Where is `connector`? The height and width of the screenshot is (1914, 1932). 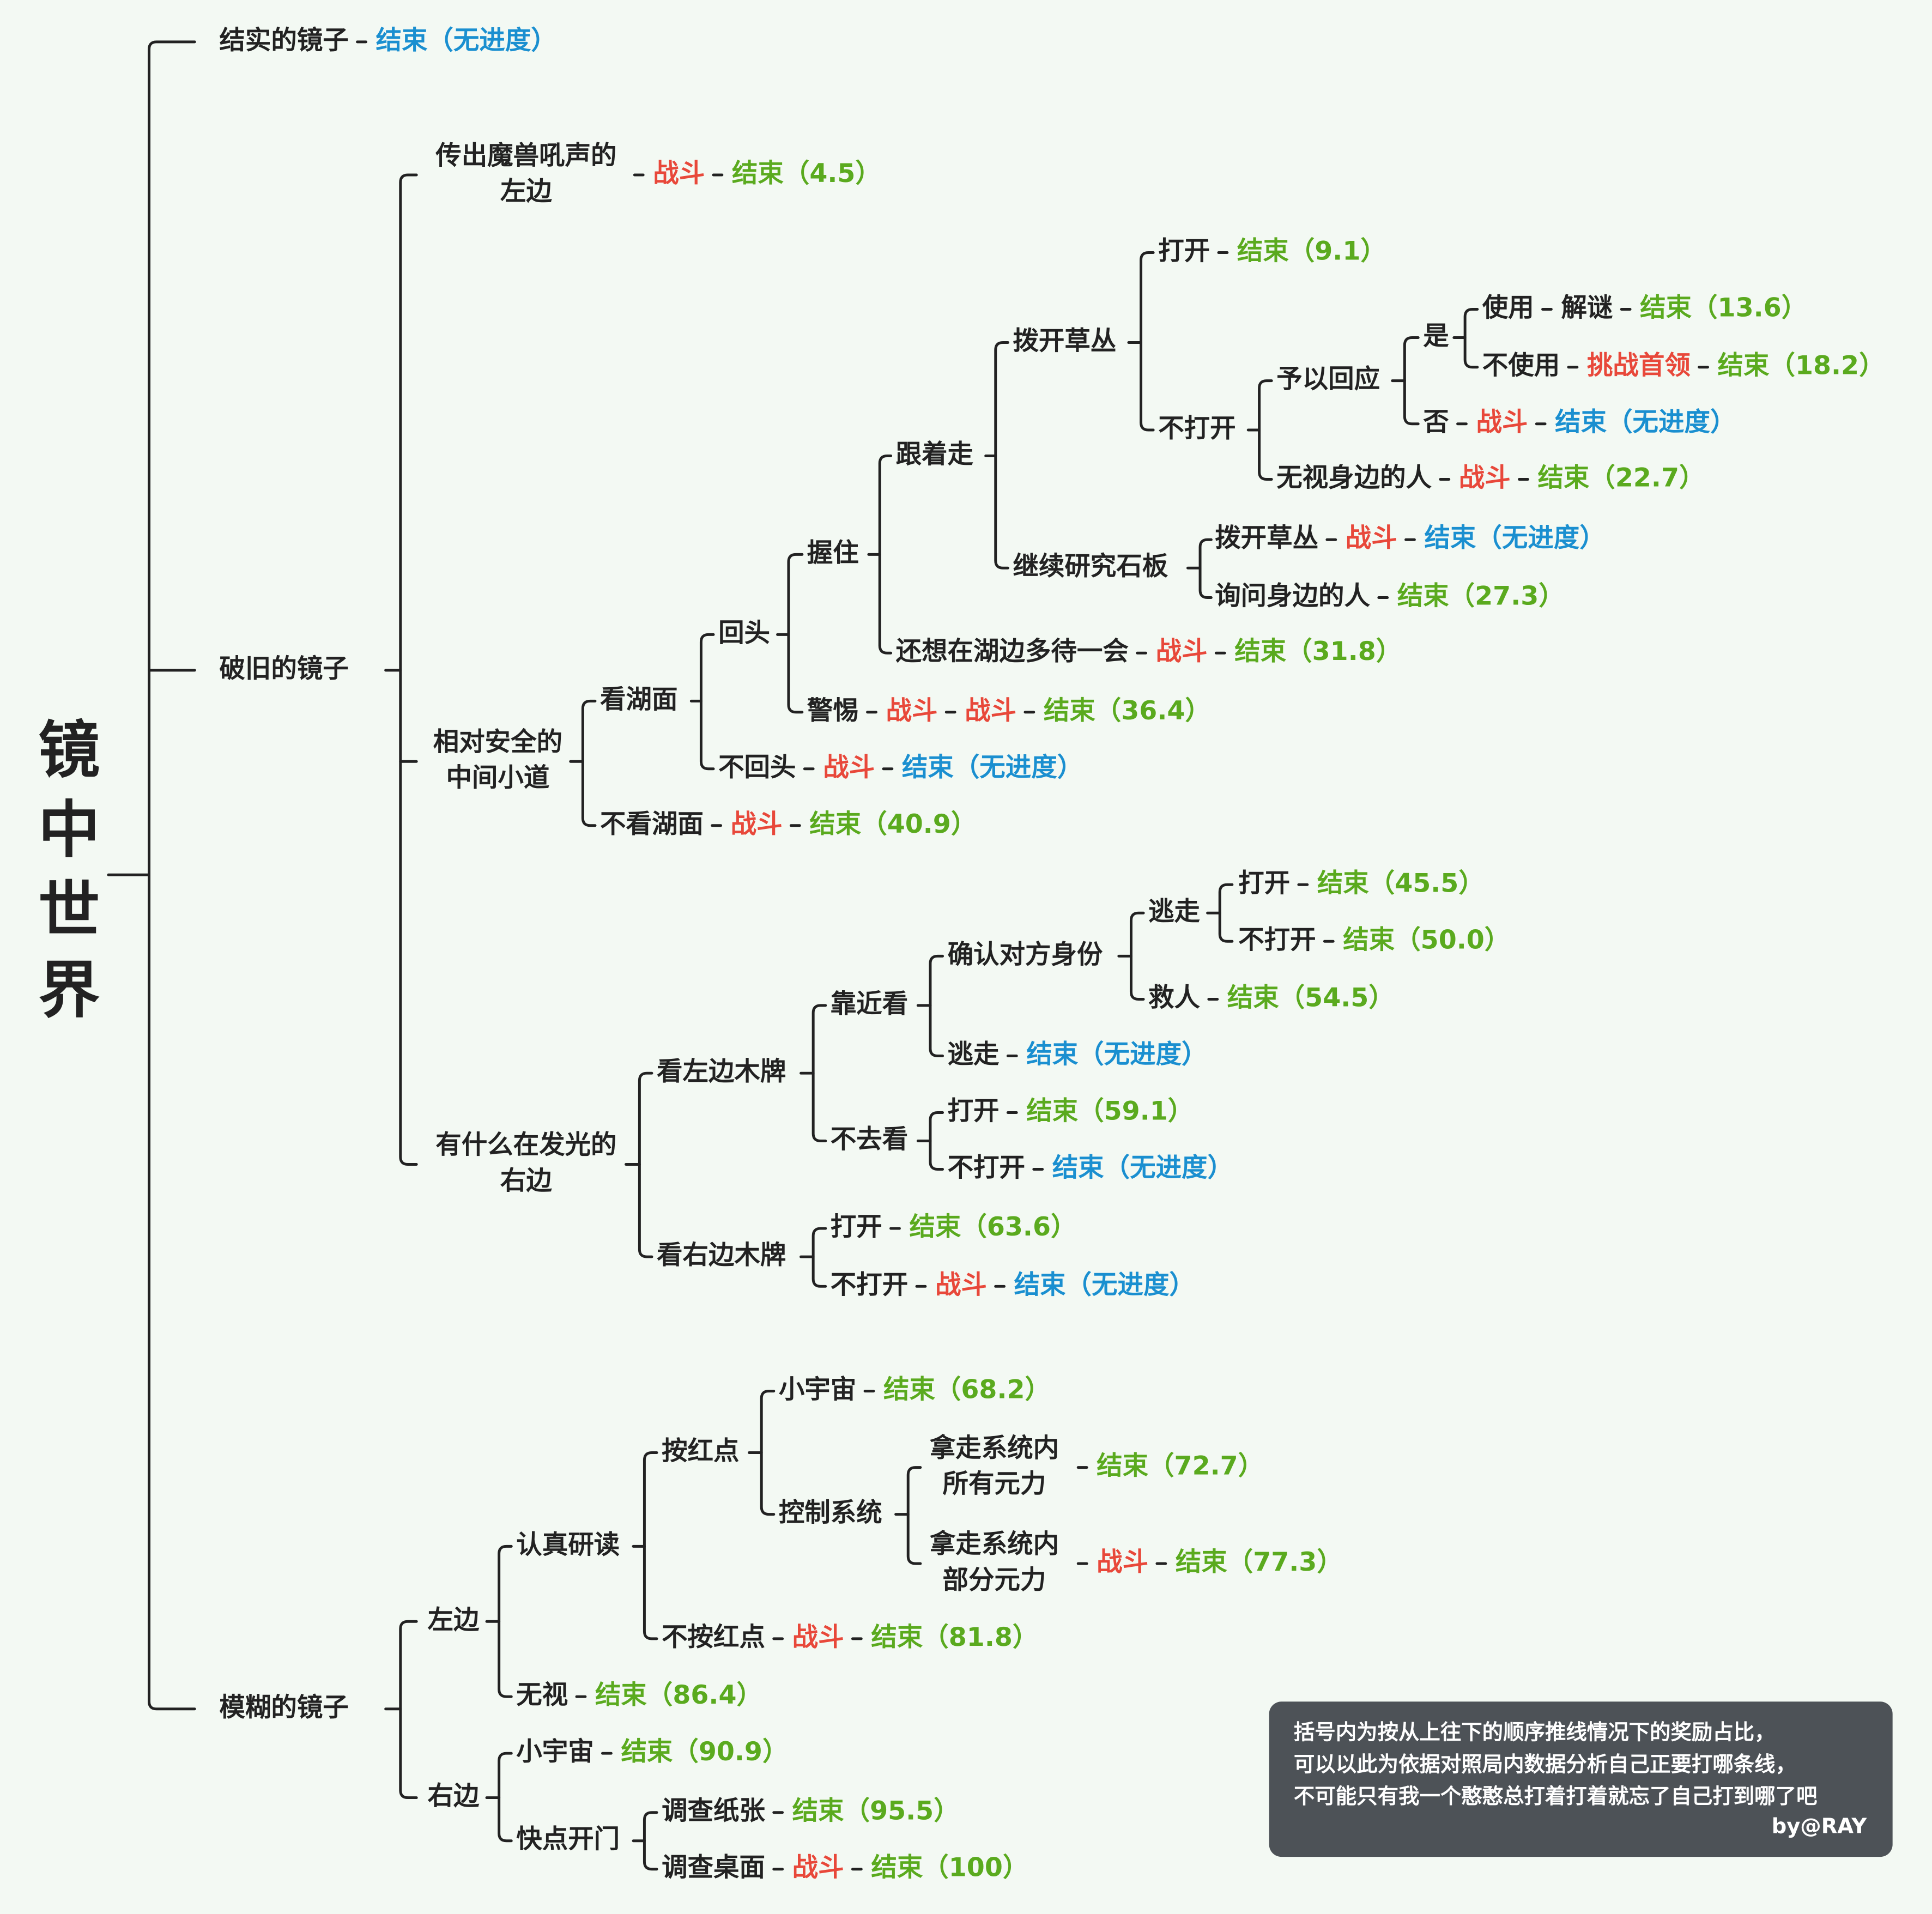
connector is located at coordinates (589, 763).